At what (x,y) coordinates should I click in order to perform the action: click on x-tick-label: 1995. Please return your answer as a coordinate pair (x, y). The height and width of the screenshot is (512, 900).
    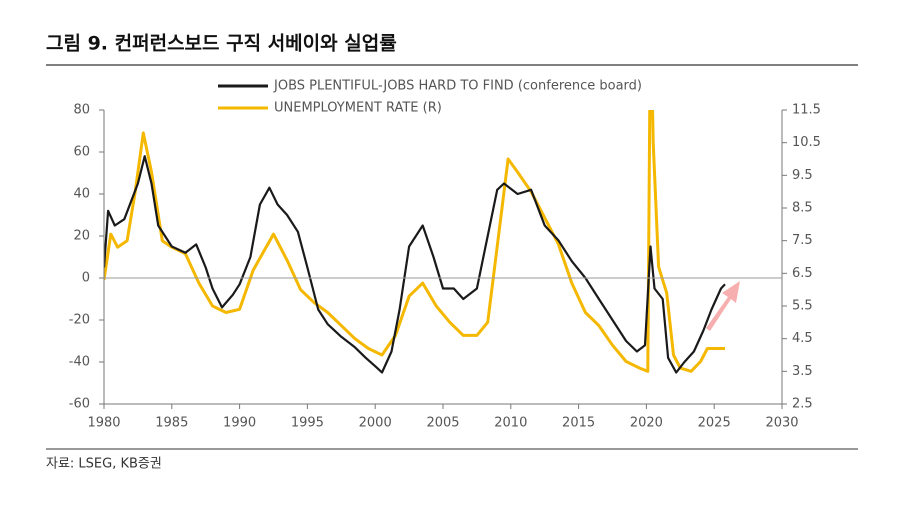
    Looking at the image, I should click on (307, 423).